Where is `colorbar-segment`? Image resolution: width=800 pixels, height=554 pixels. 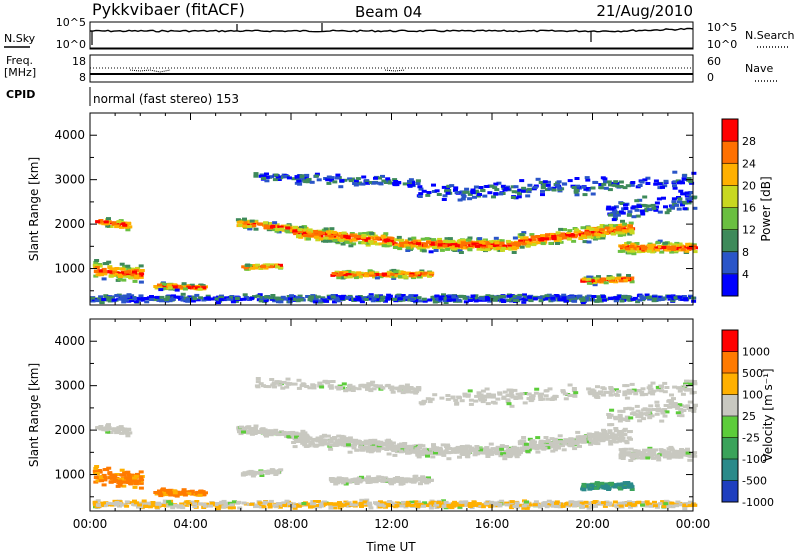 colorbar-segment is located at coordinates (730, 241).